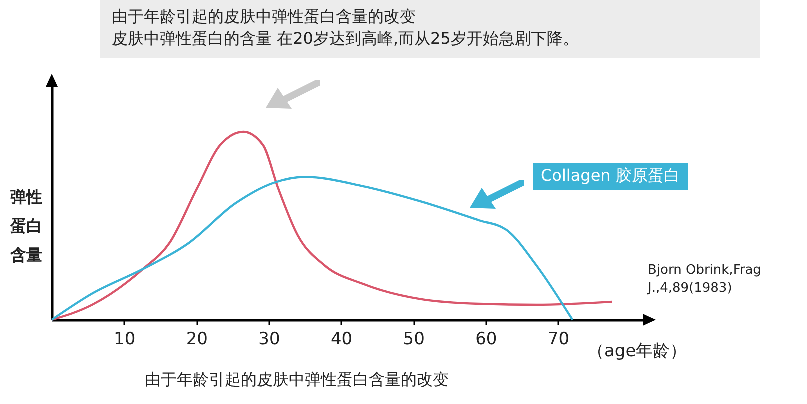  Describe the element at coordinates (125, 340) in the screenshot. I see `x-tick-label: 10` at that location.